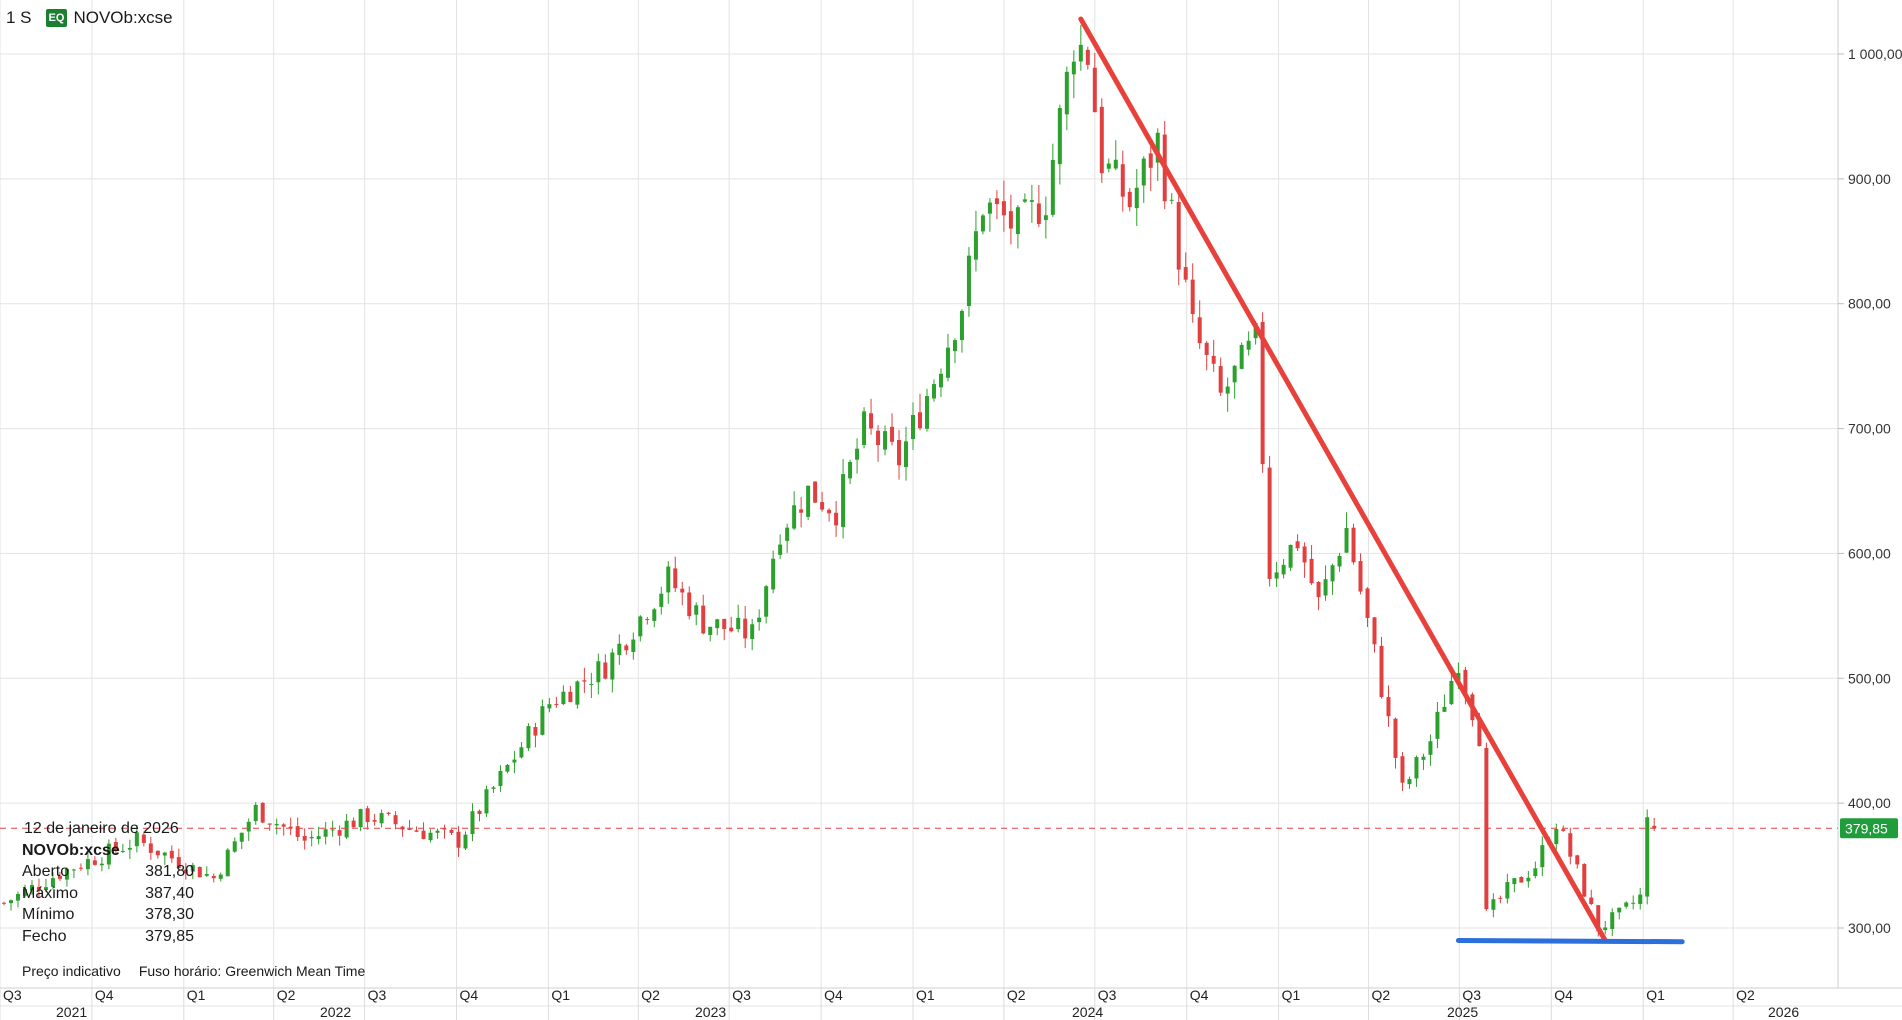  I want to click on tooltip-symbol: NOVOb:xcse, so click(71, 850).